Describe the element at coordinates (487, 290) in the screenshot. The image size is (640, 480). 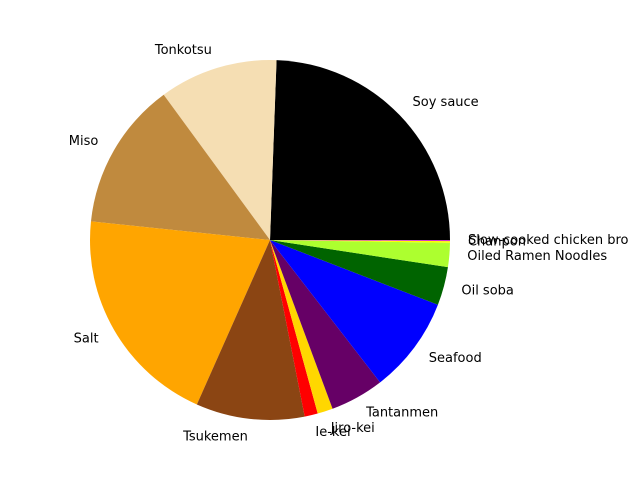
I see `slice-label: Oil soba` at that location.